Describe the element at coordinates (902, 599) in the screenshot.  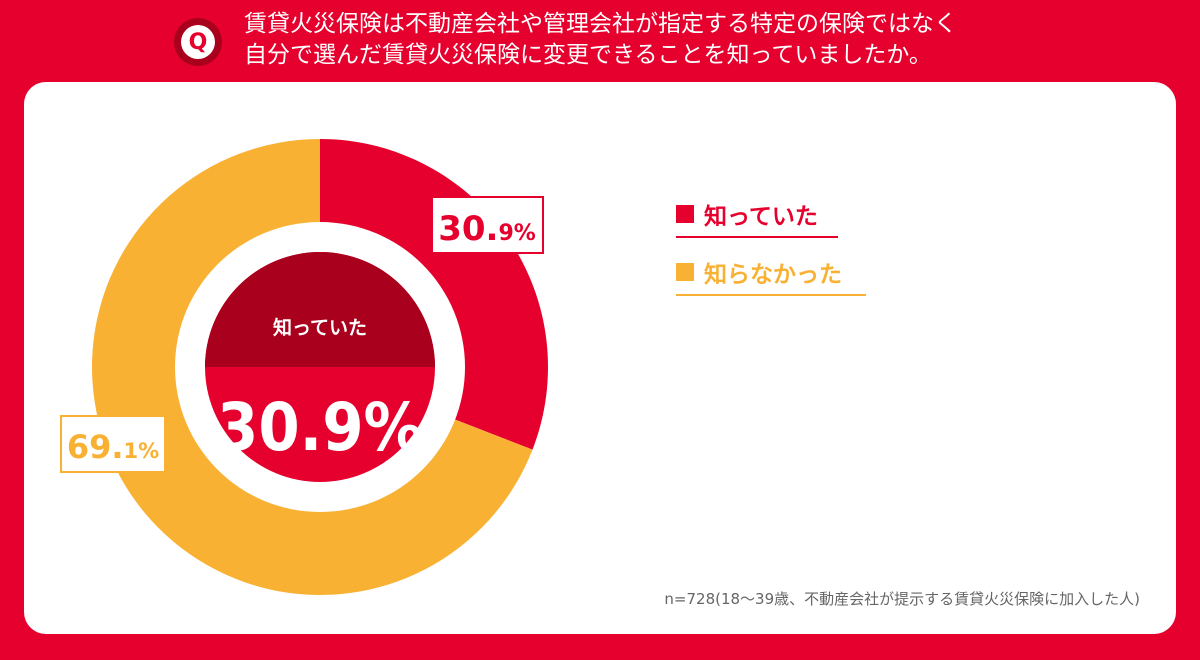
I see `sample-note: n=728(18～39歳、不動産会社が提示する賃貸火災保険に加入した人)` at that location.